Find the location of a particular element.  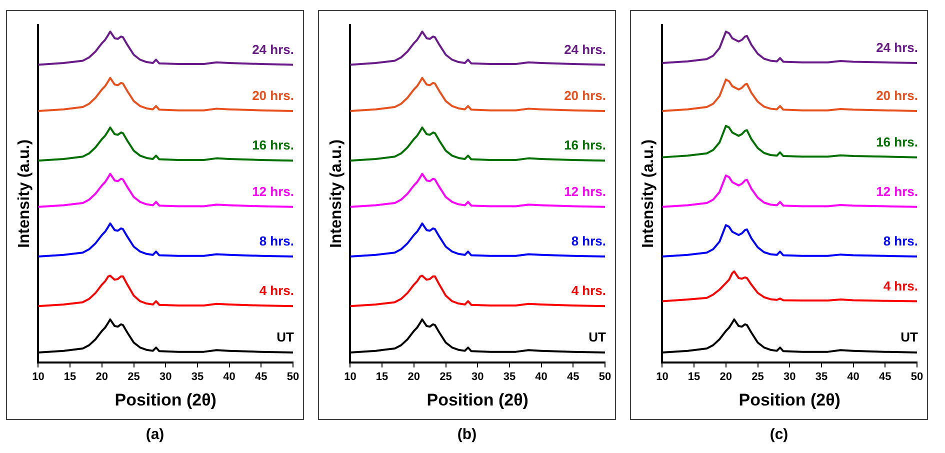

text: (a) is located at coordinates (155, 434).